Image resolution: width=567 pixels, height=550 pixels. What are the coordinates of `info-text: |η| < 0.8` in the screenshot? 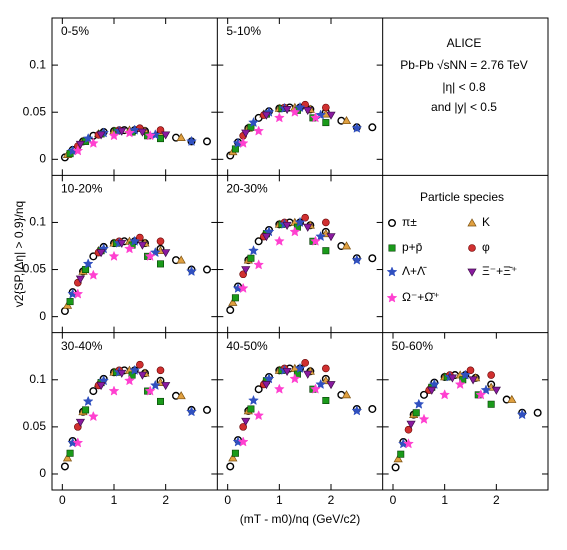 It's located at (464, 87).